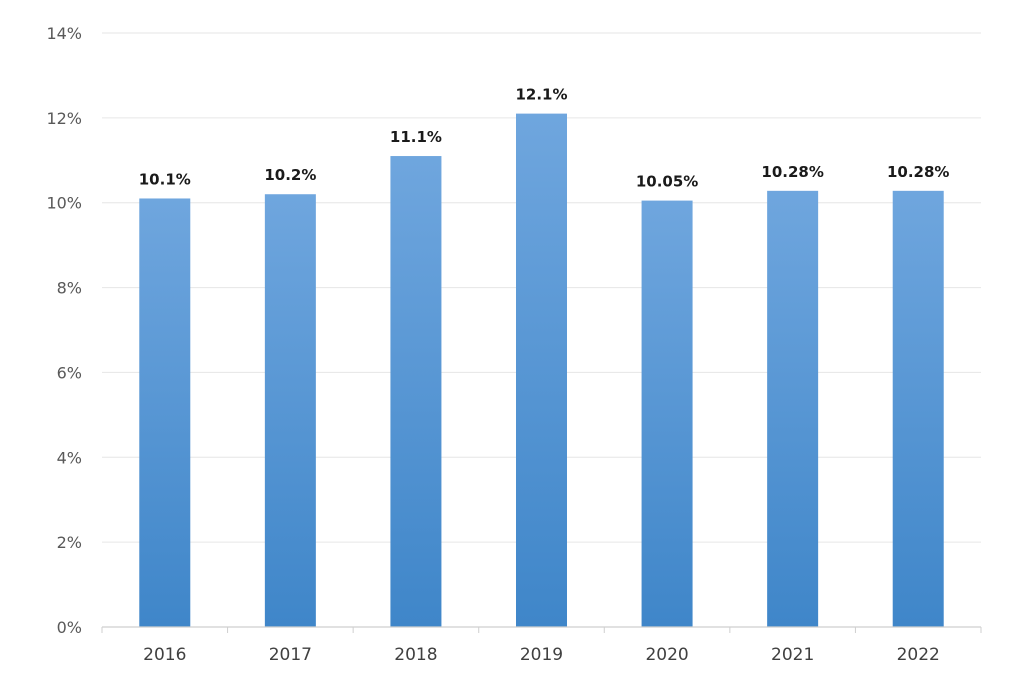 The width and height of the screenshot is (1023, 696). Describe the element at coordinates (69, 542) in the screenshot. I see `y-tick-label: 2%` at that location.